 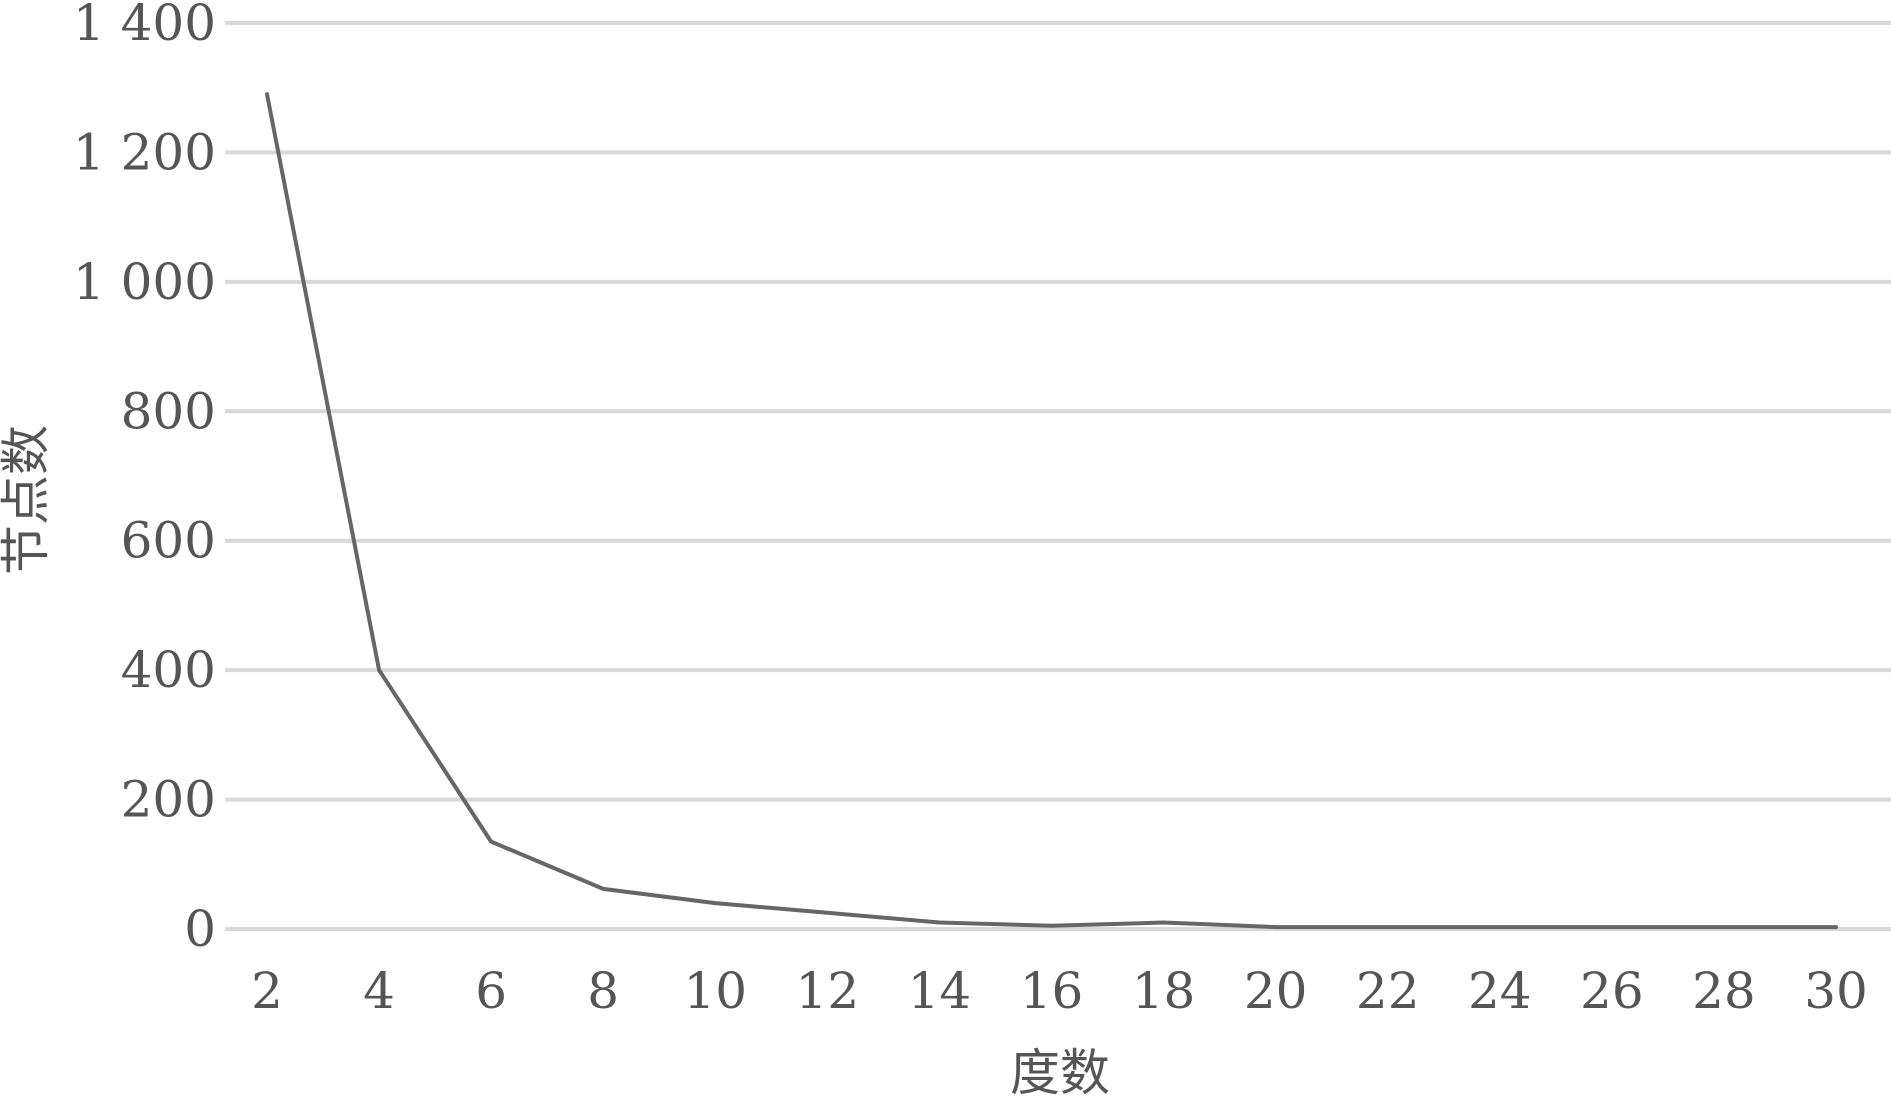 What do you see at coordinates (144, 479) in the screenshot?
I see `y-axis-tick-labels: 0 200 400 600 800 1 000 1 200 1 400` at bounding box center [144, 479].